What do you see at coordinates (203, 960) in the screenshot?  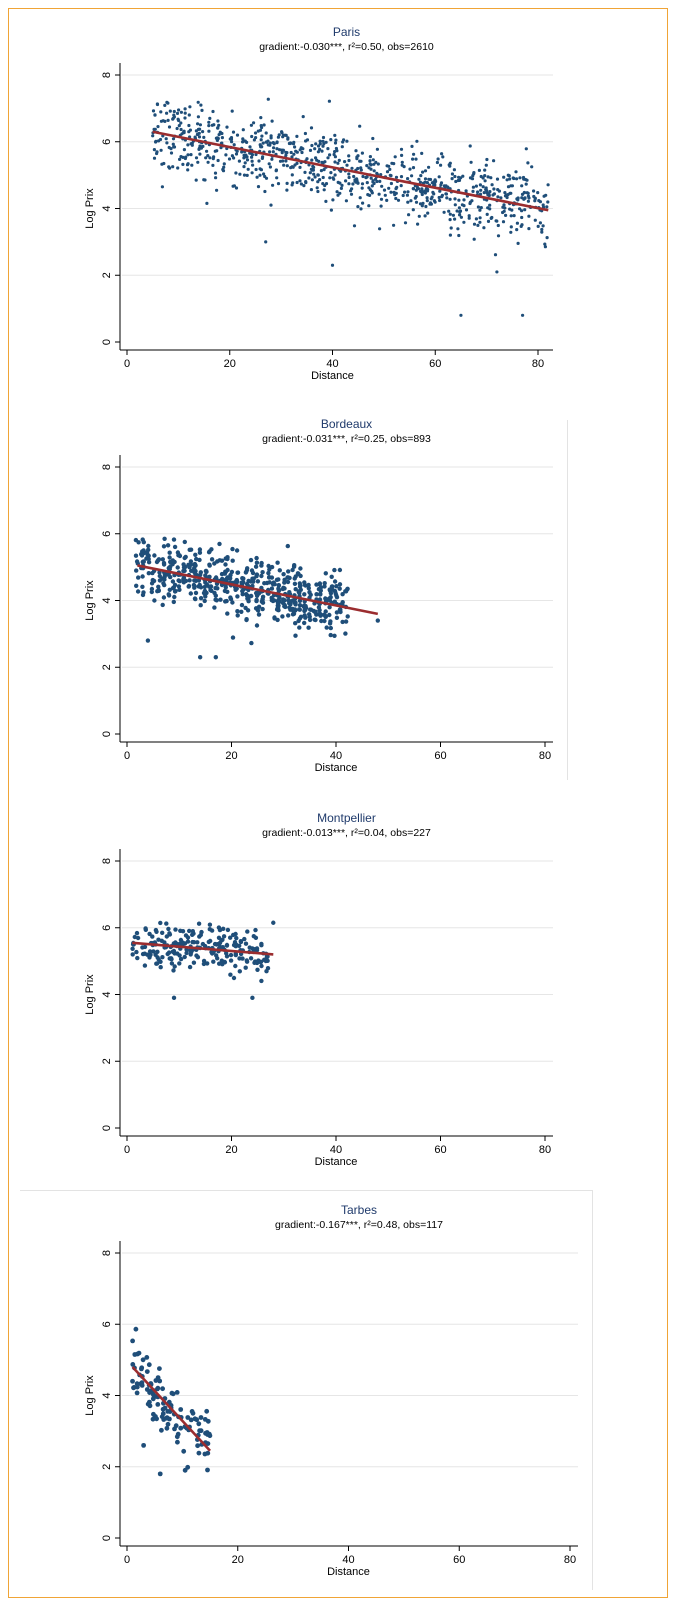 I see `scatter-points` at bounding box center [203, 960].